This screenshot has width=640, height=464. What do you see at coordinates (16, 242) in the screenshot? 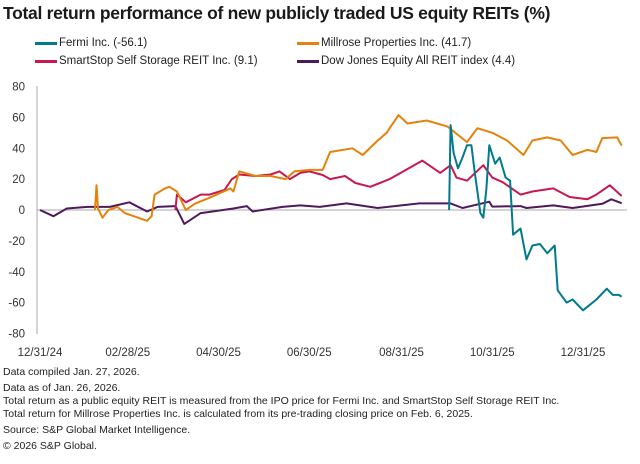
I see `y-tick-label: -20` at bounding box center [16, 242].